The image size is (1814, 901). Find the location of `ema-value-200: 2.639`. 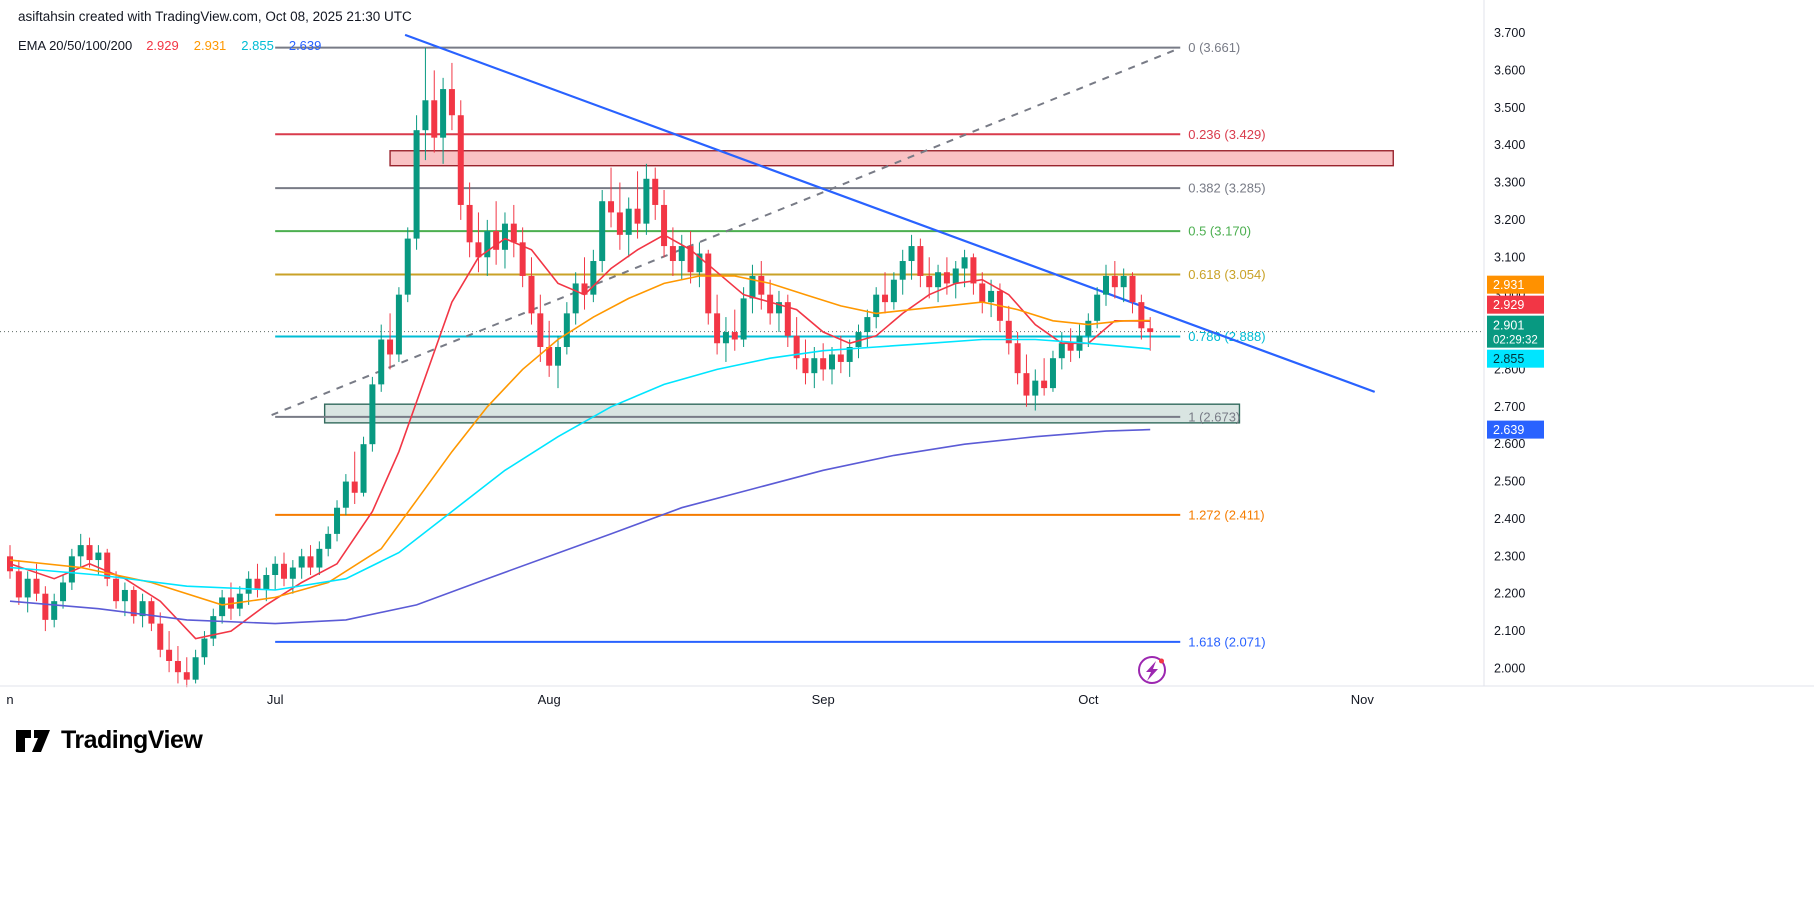

ema-value-200: 2.639 is located at coordinates (305, 45).